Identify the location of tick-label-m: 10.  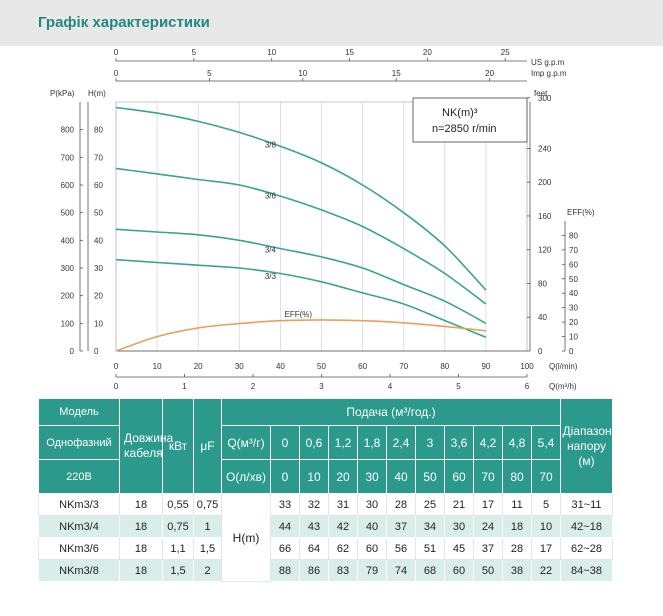
(98, 323).